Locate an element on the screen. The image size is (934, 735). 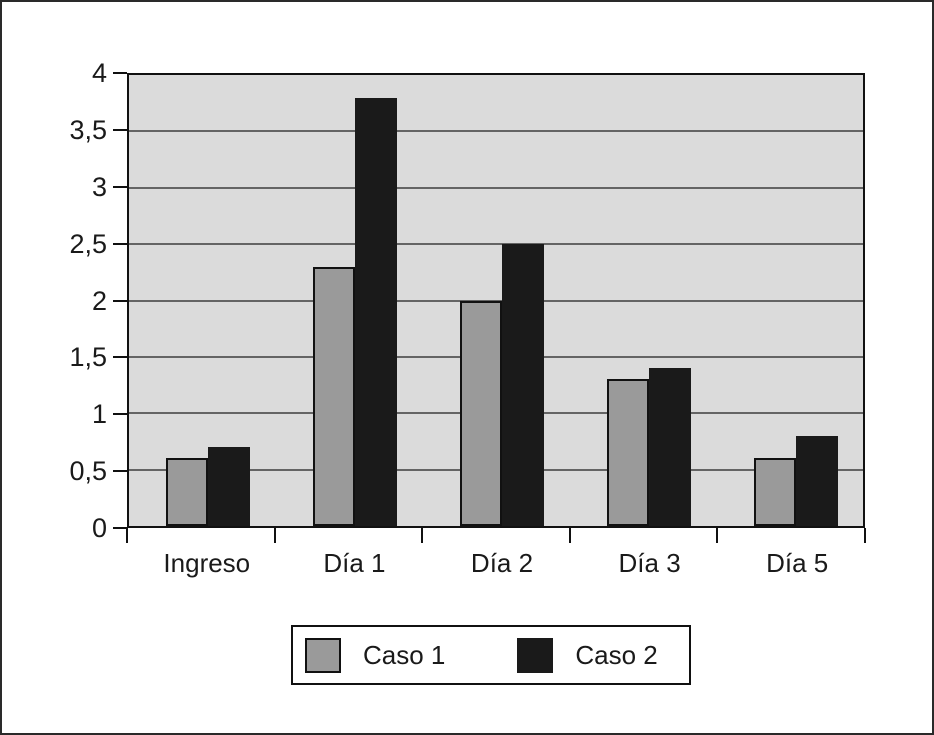
legend-label-caso-2: Caso 2 is located at coordinates (616, 654).